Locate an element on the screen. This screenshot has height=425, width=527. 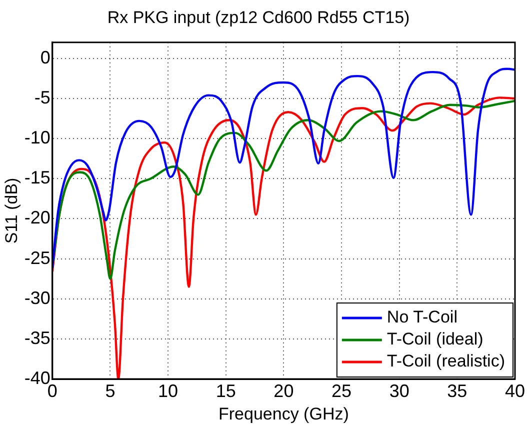
y-tick-label: -25 is located at coordinates (37, 258).